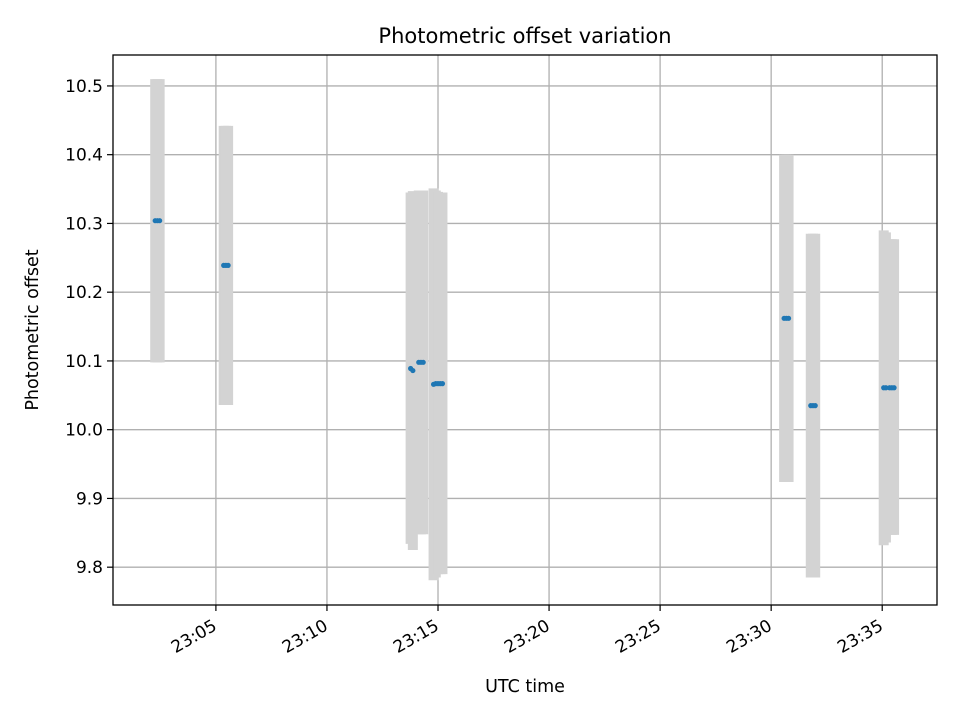 This screenshot has height=720, width=960. What do you see at coordinates (89, 568) in the screenshot?
I see `y-tick-label-0: 9.8` at bounding box center [89, 568].